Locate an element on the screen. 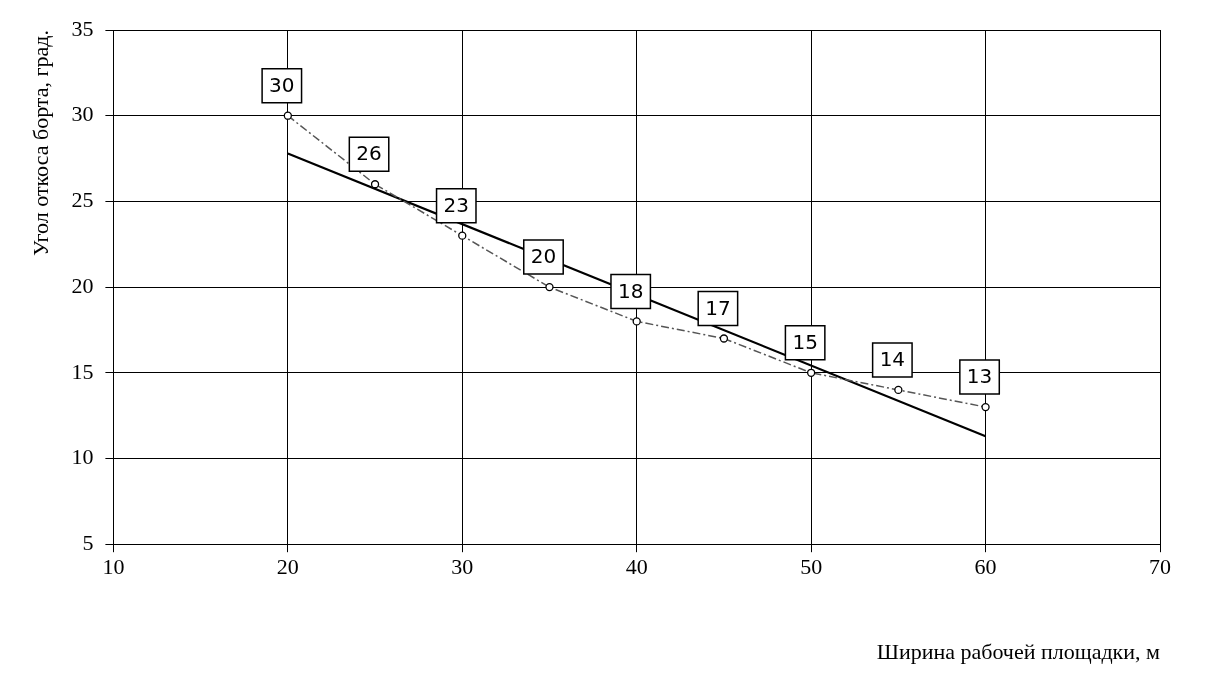  x-tick-label: 30 is located at coordinates (462, 567).